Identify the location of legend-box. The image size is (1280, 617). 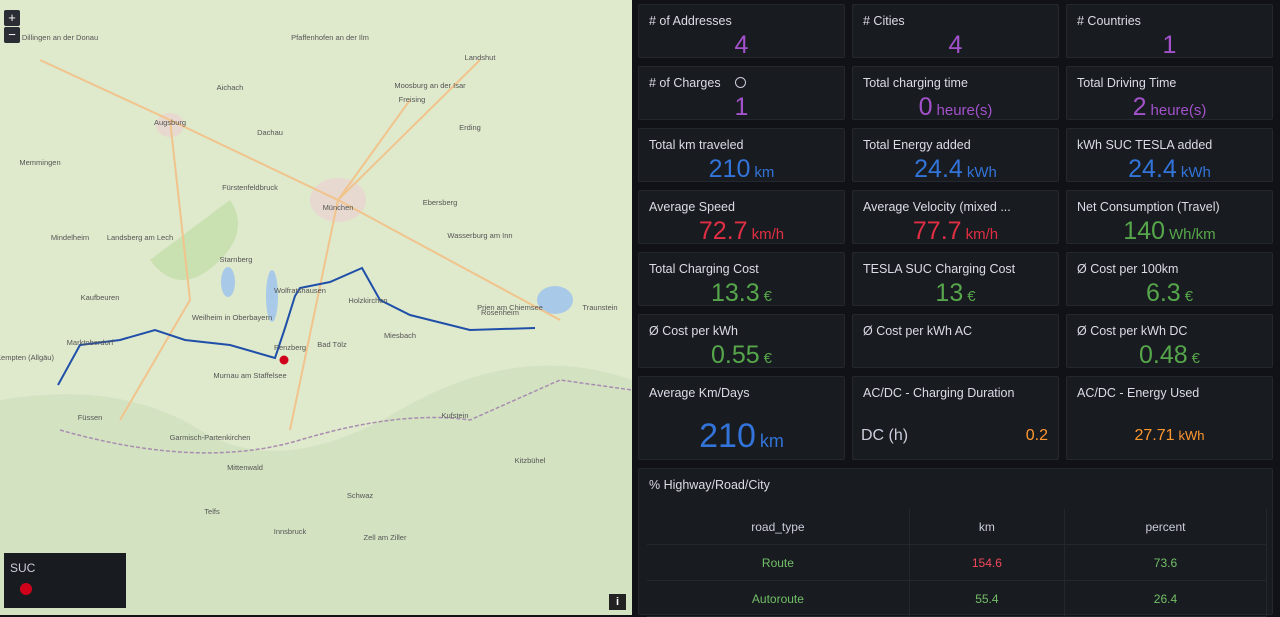
(65, 580).